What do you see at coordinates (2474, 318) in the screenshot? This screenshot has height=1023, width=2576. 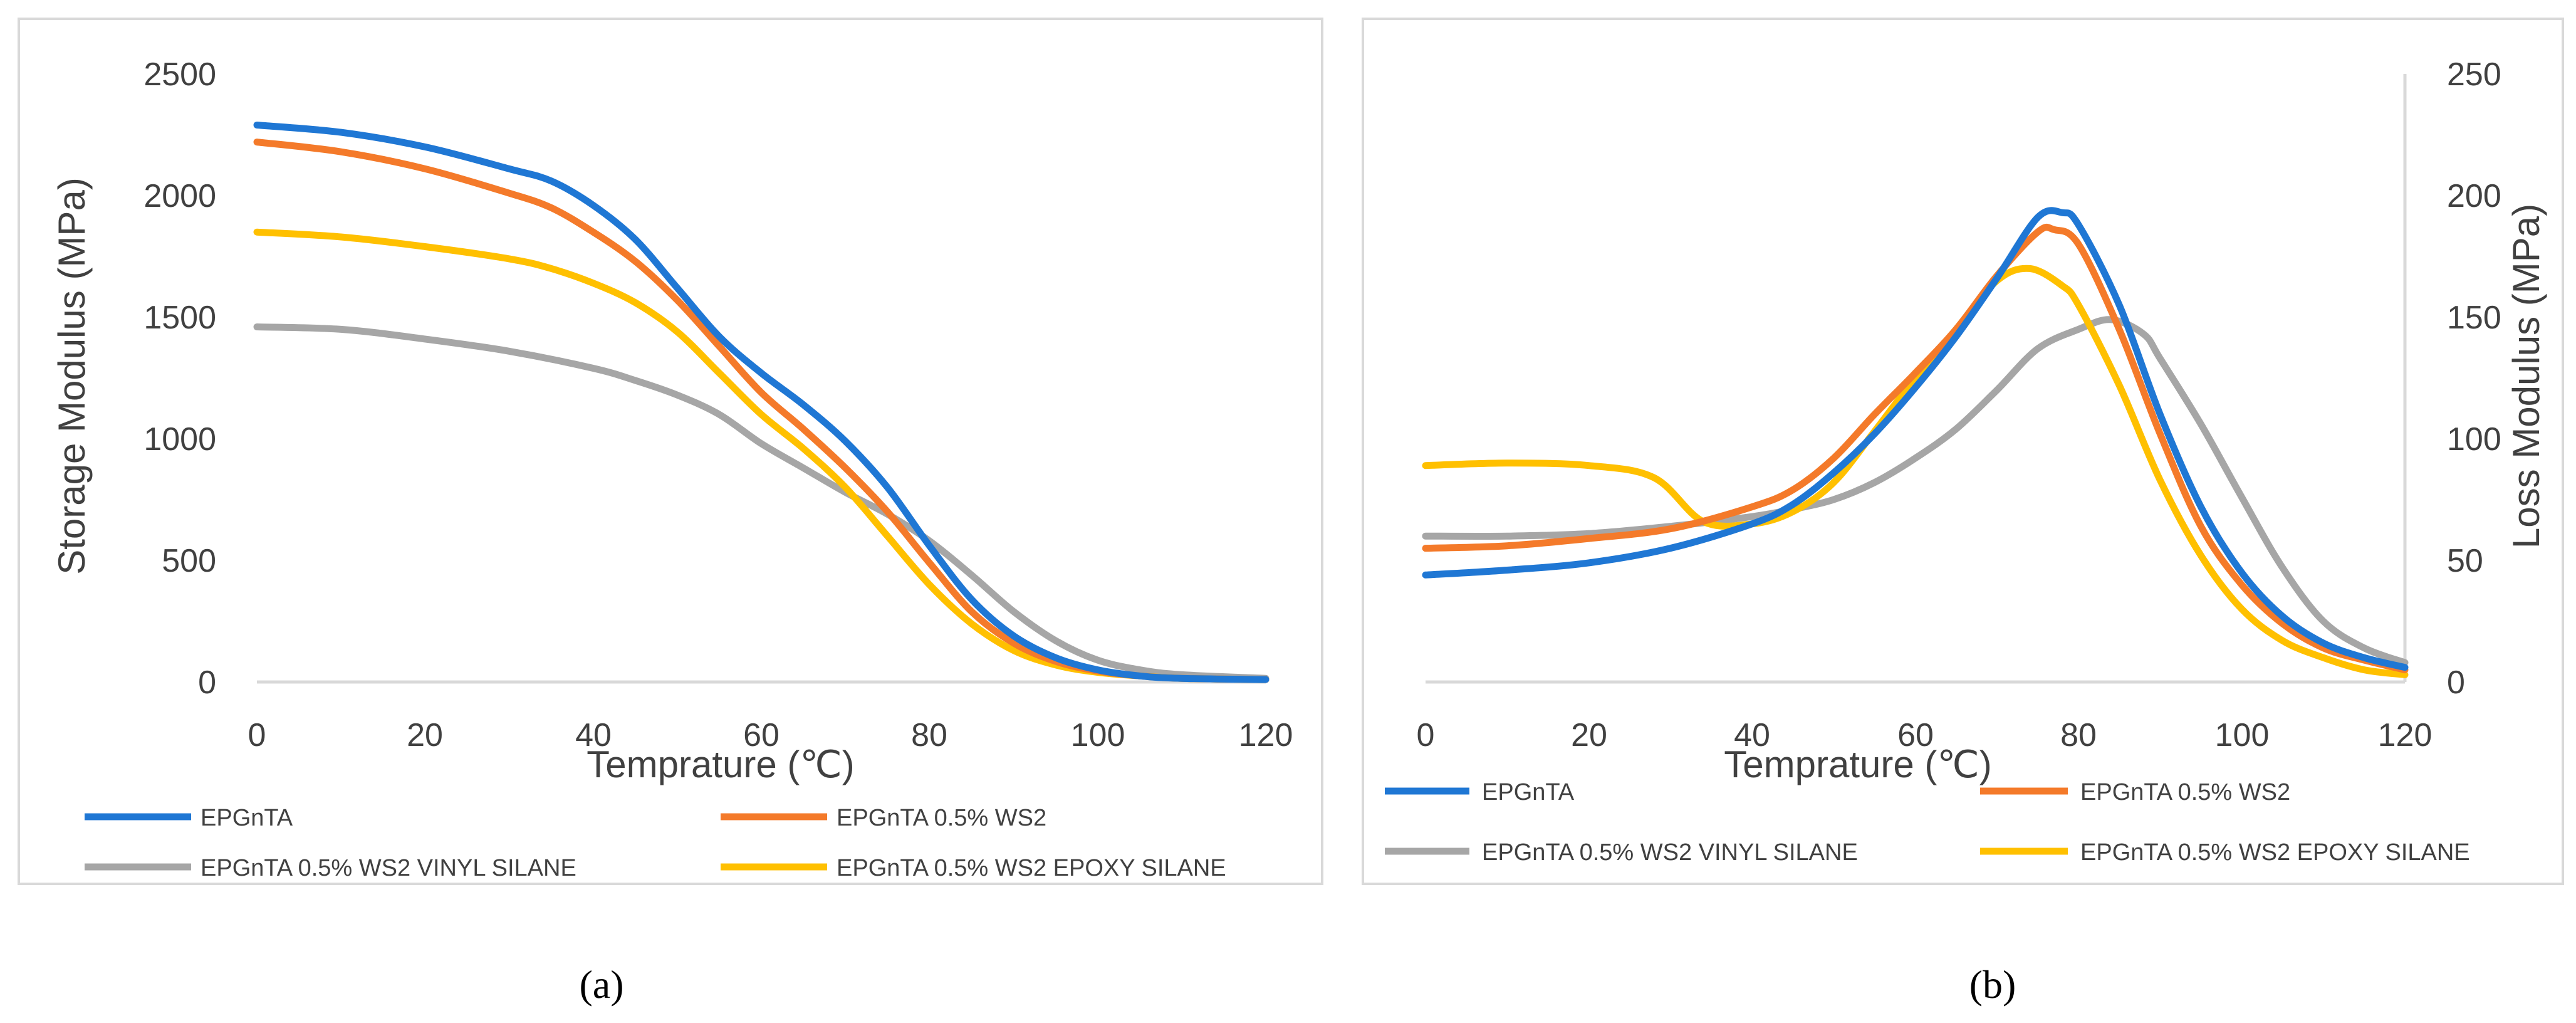 I see `panel-b-y-tick: 150` at bounding box center [2474, 318].